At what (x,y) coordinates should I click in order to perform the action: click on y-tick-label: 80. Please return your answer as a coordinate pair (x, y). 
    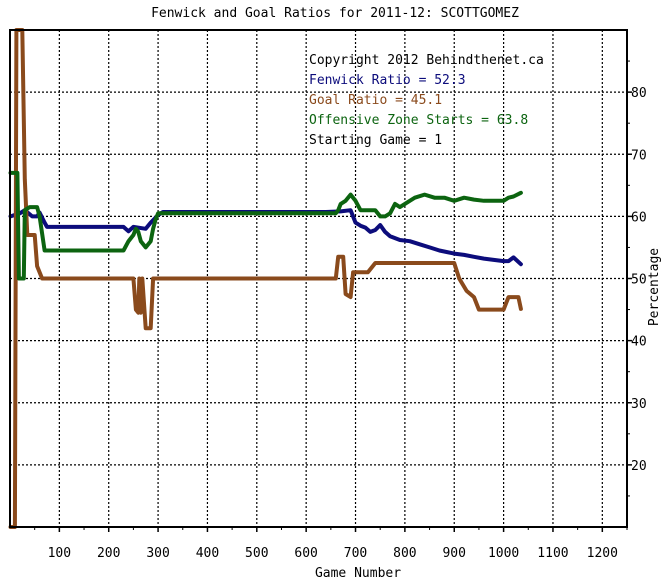
    Looking at the image, I should click on (639, 93).